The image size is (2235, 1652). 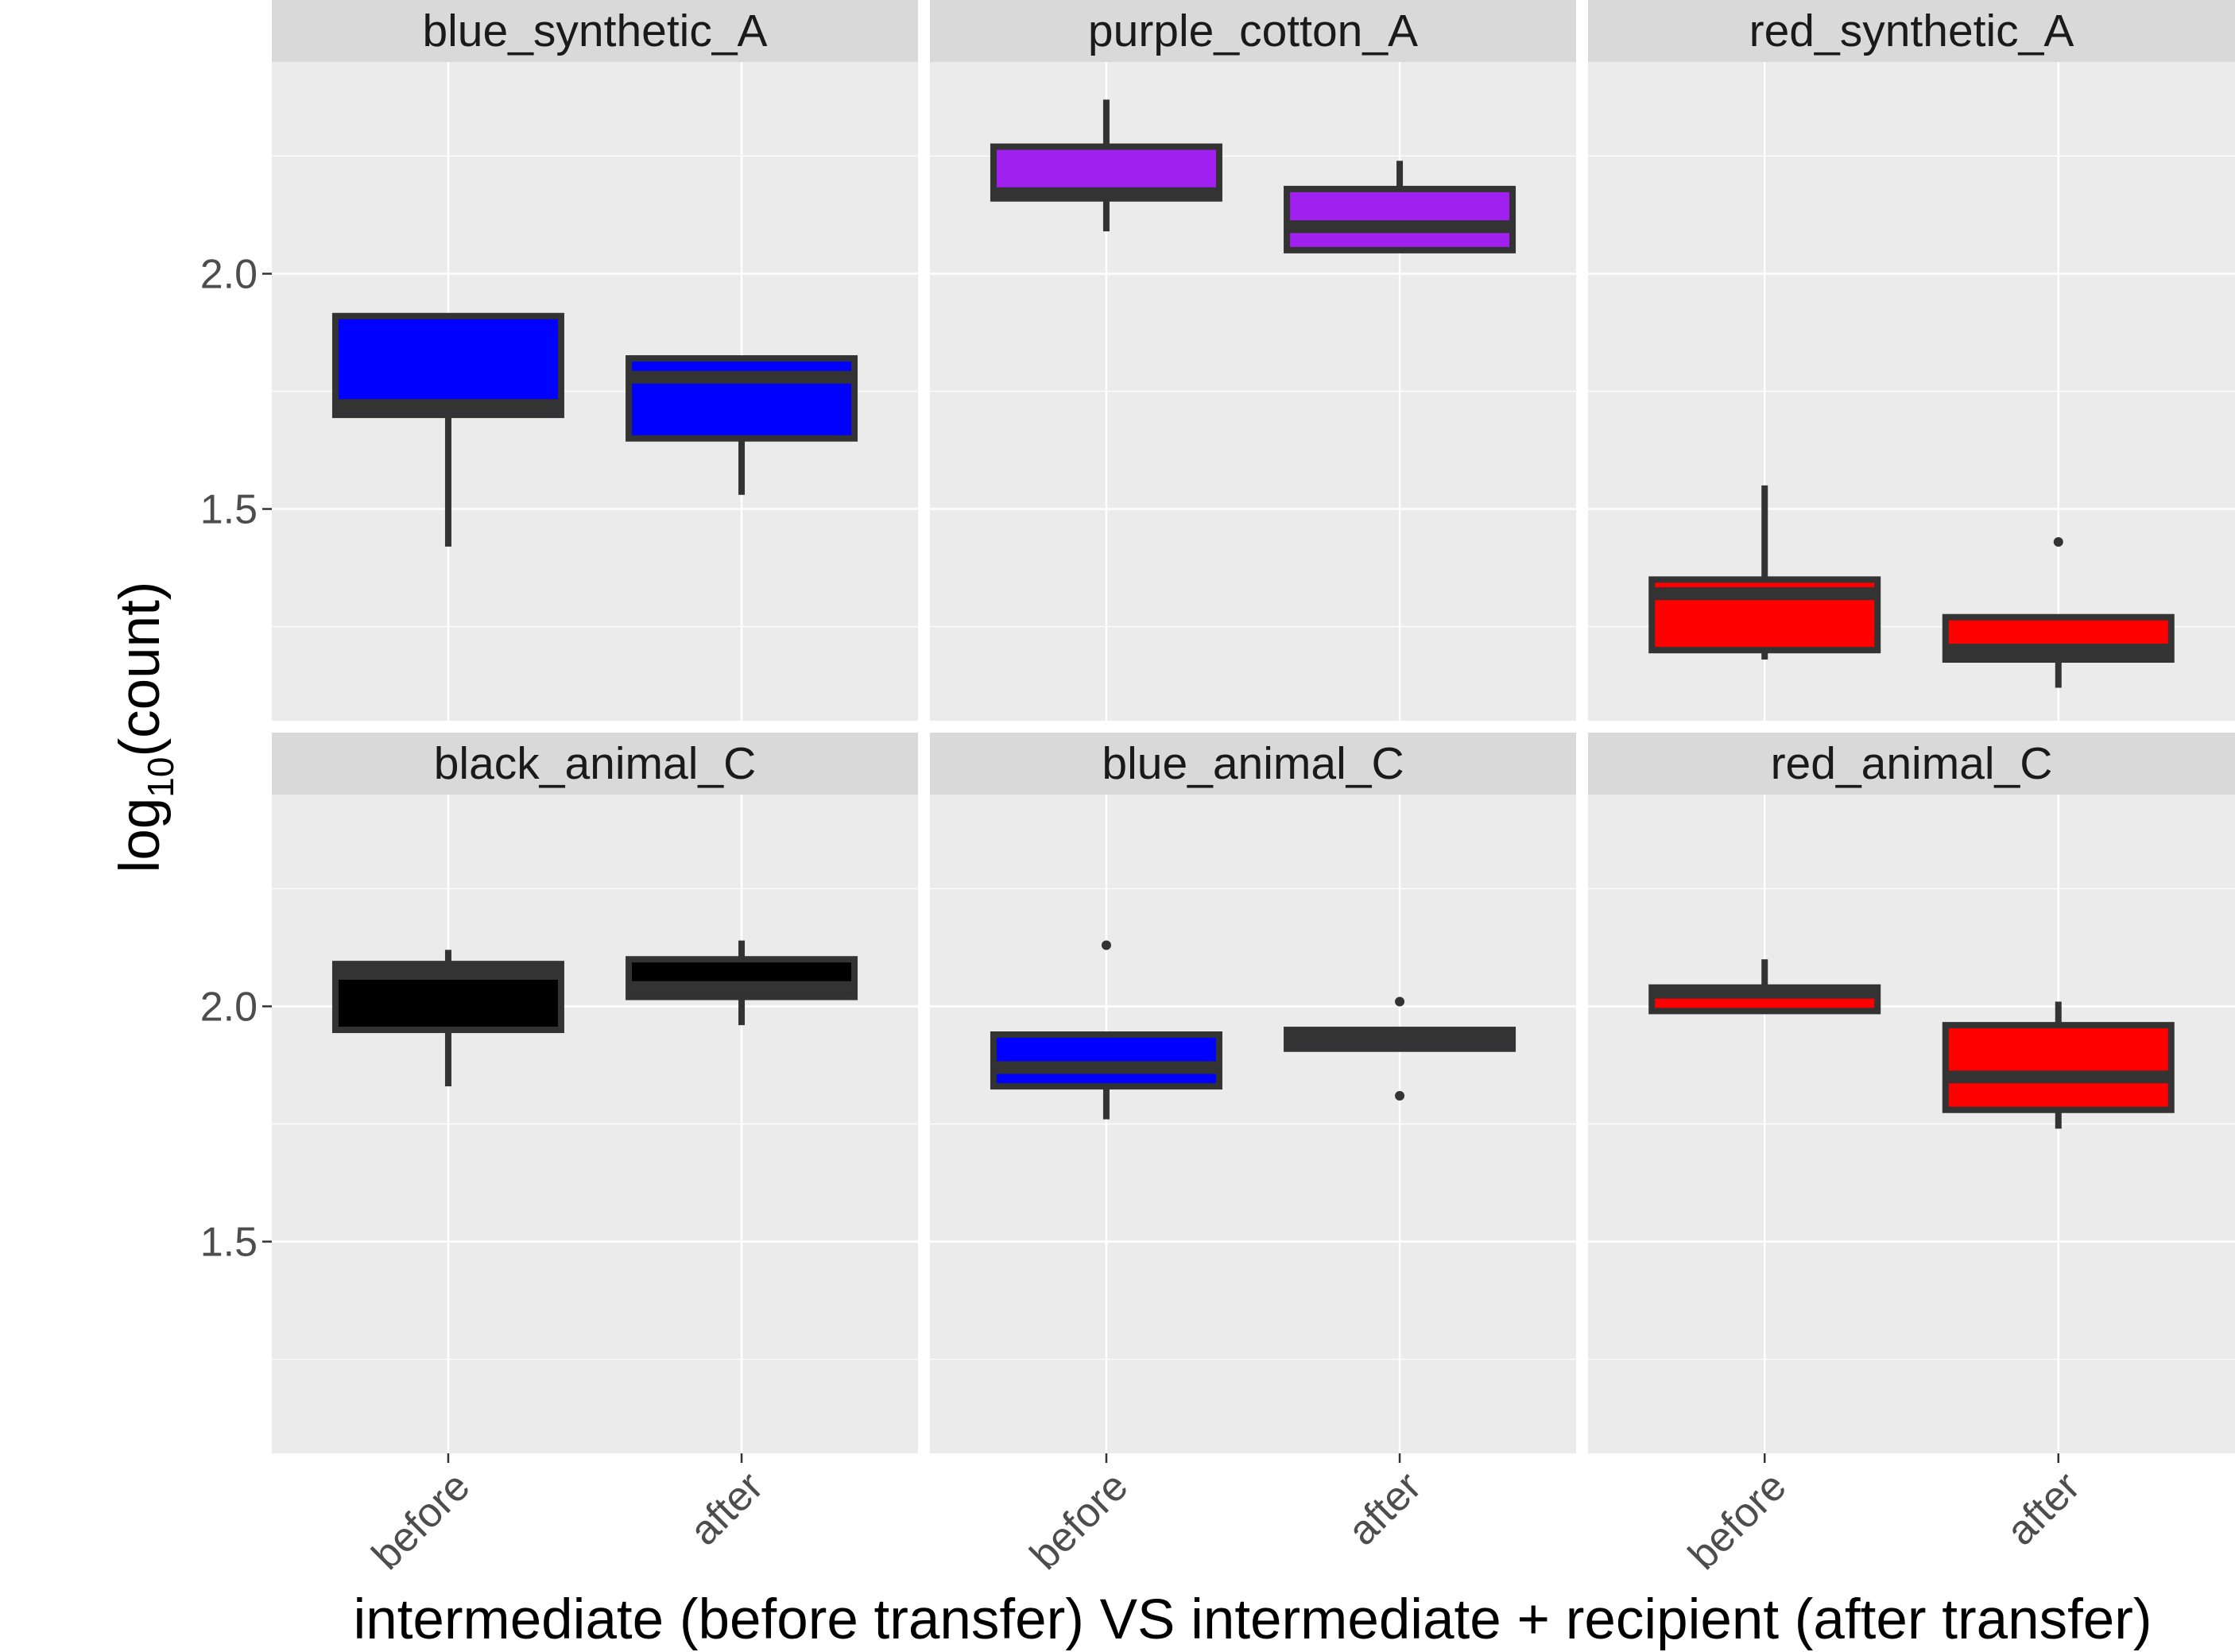 I want to click on facet-strip-label: red_animal_C, so click(x=1912, y=763).